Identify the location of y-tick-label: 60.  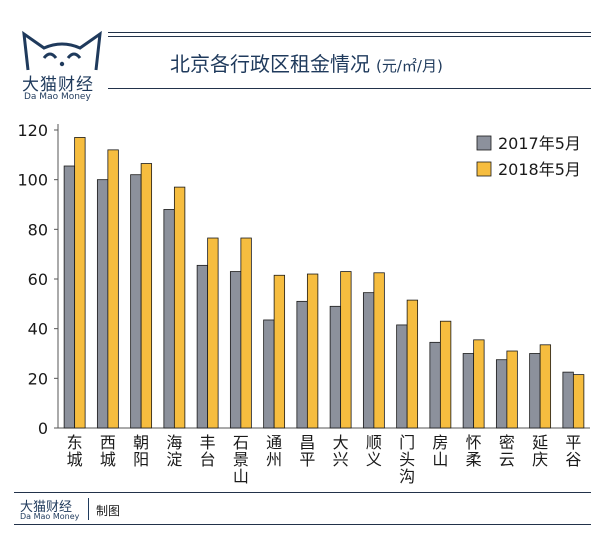
(38, 279).